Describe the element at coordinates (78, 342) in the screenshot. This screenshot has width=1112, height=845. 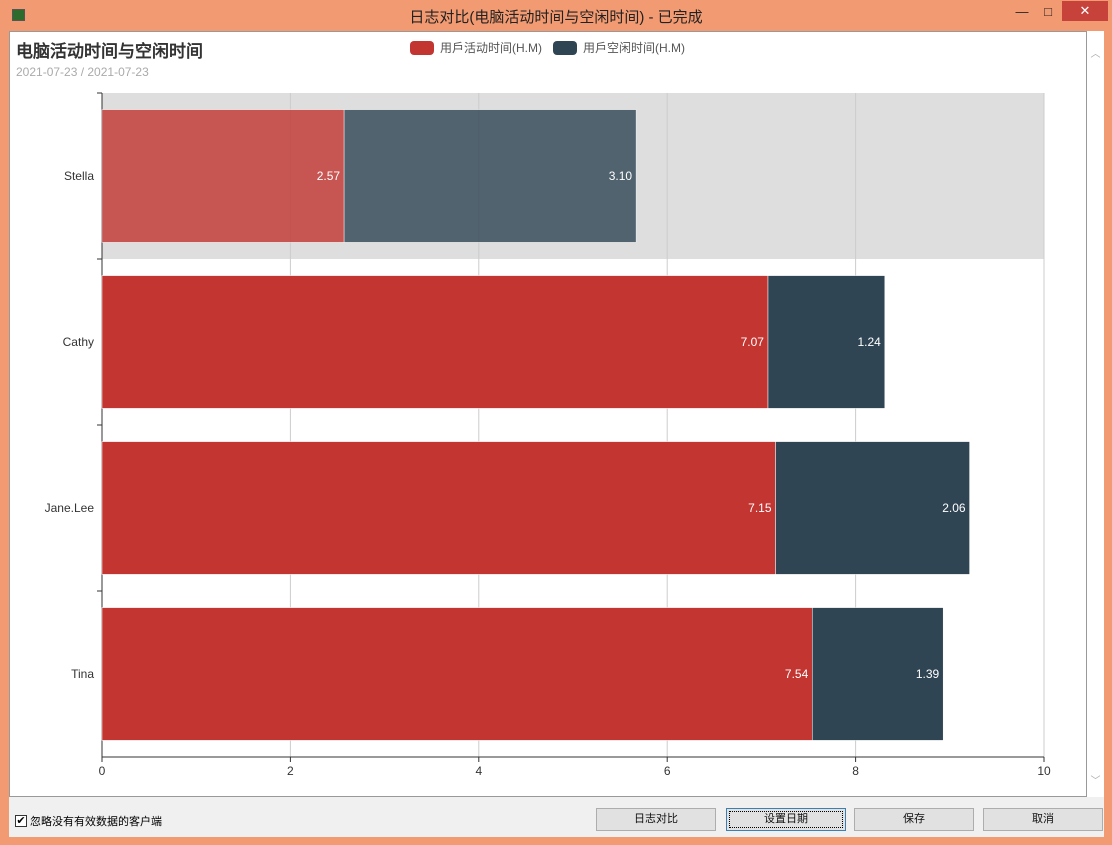
I see `y-tick-label: Cathy` at that location.